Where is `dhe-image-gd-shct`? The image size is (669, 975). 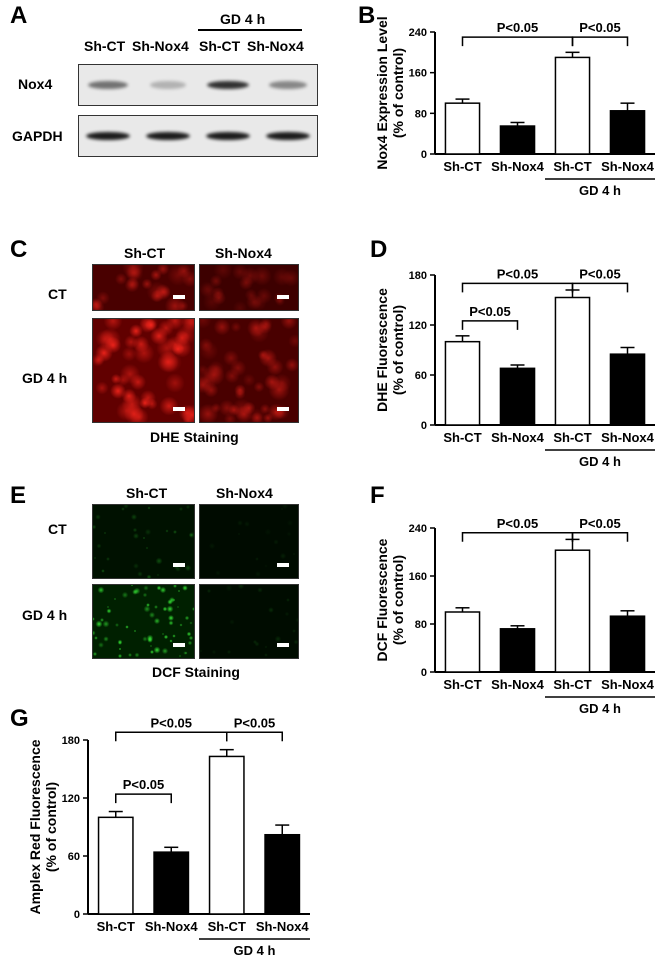 dhe-image-gd-shct is located at coordinates (143, 370).